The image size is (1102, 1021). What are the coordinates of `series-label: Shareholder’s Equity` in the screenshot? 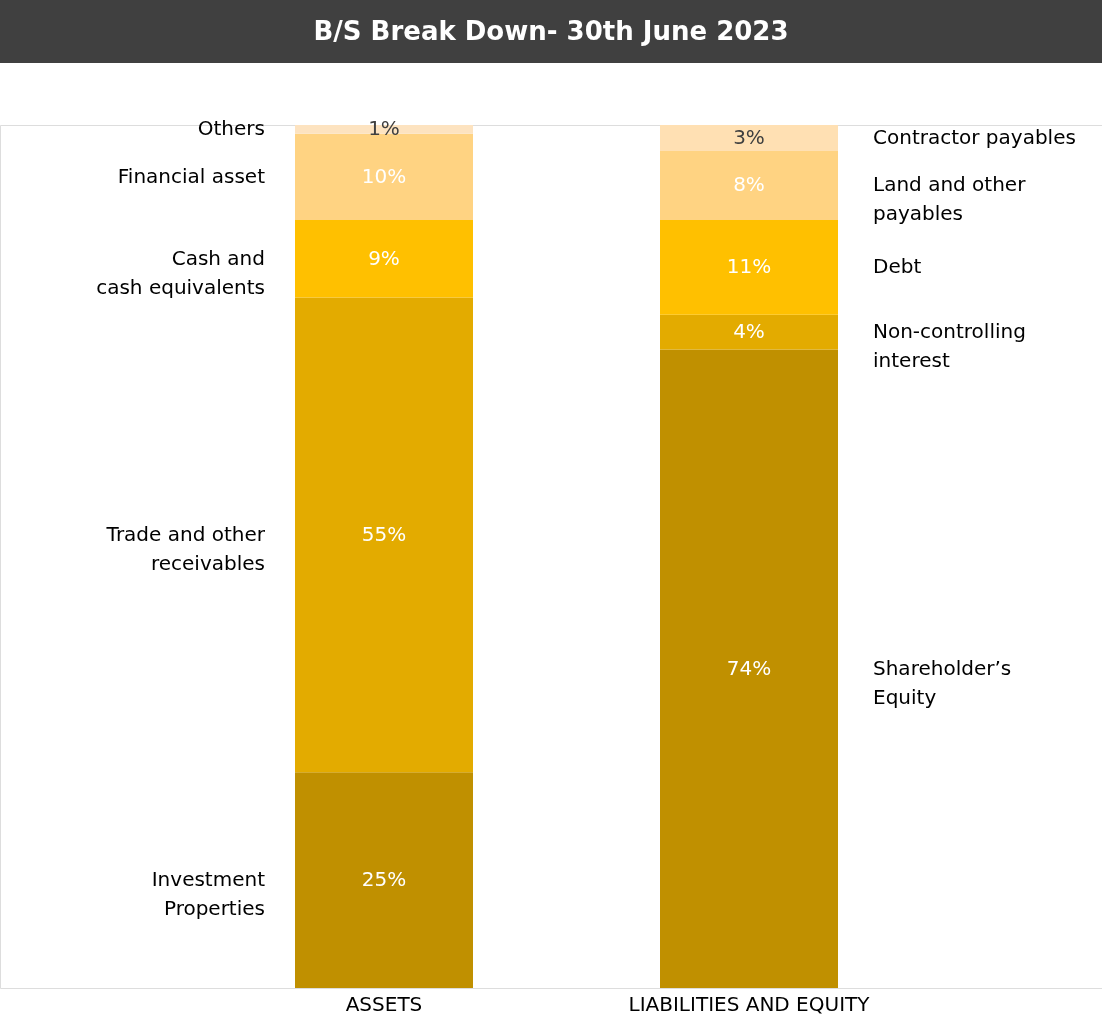 It's located at (942, 682).